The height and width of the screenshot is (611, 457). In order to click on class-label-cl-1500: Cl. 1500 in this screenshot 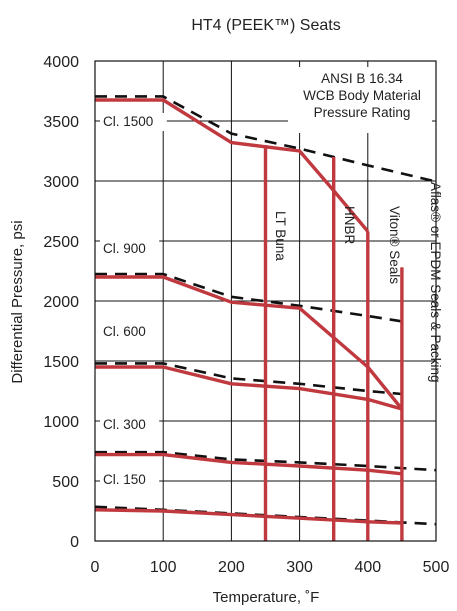, I will do `click(133, 122)`.